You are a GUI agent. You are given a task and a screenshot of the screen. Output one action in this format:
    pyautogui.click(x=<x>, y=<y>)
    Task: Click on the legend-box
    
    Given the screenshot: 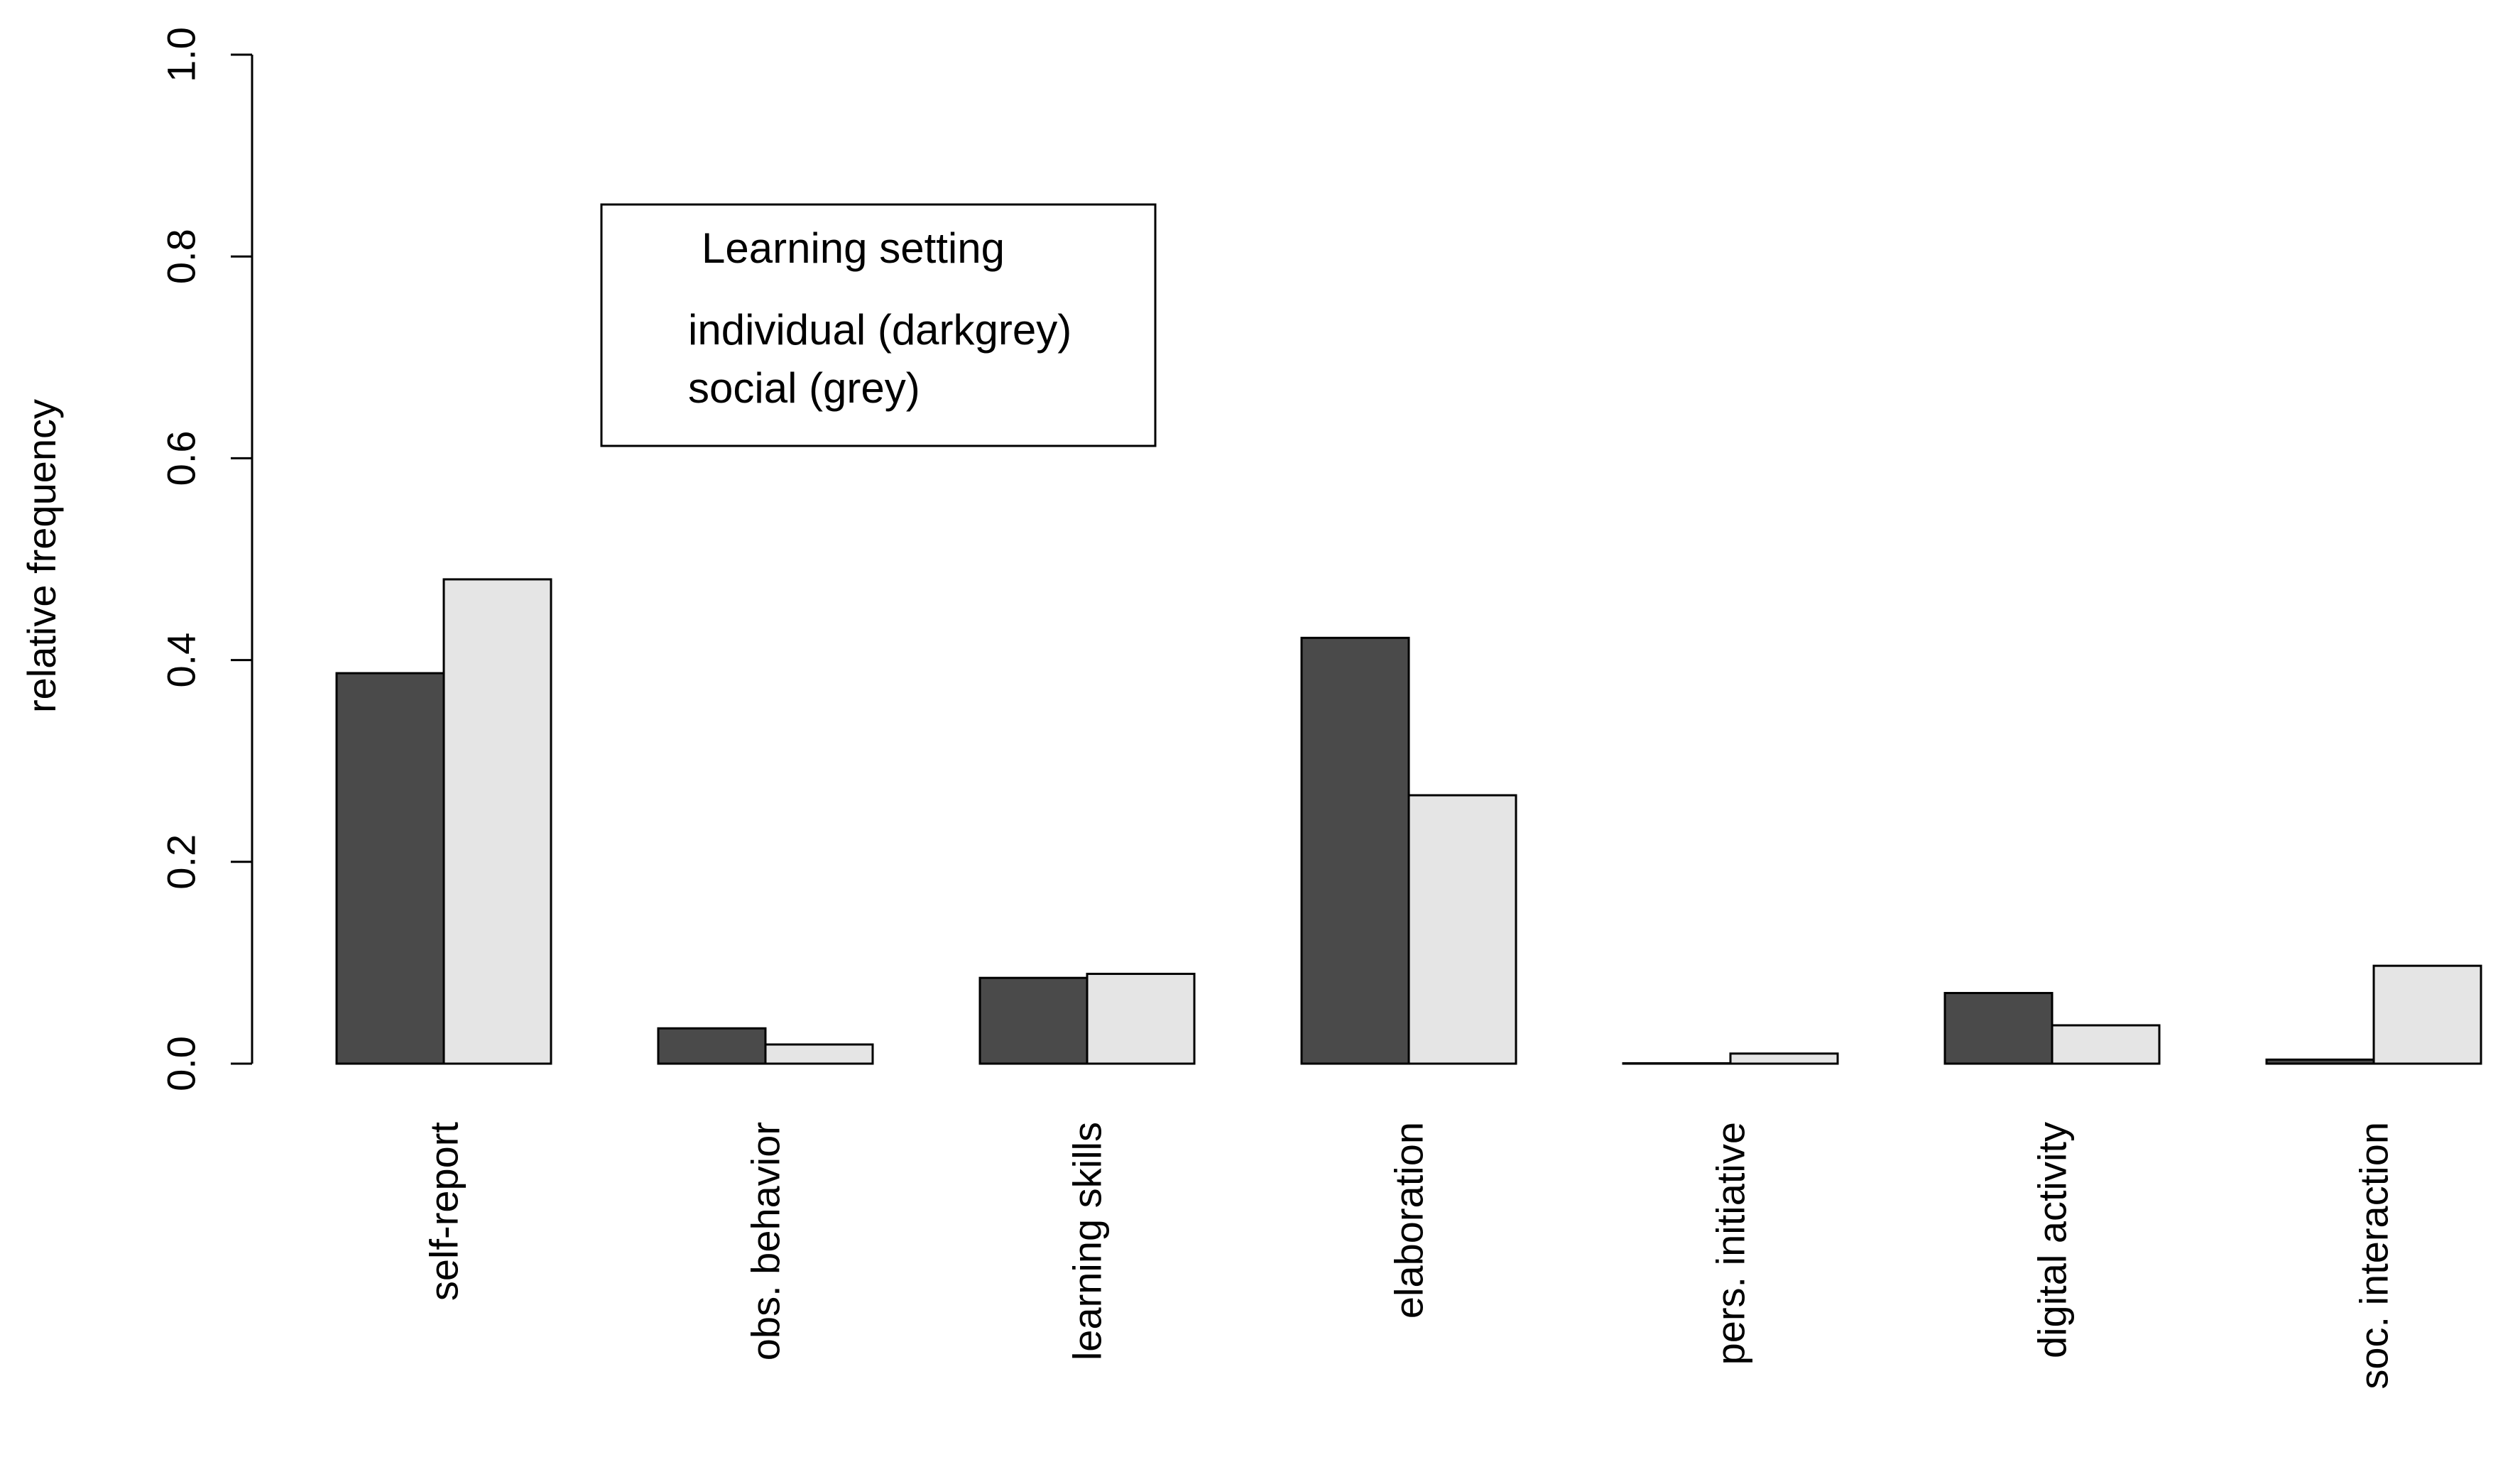 What is the action you would take?
    pyautogui.click(x=878, y=325)
    